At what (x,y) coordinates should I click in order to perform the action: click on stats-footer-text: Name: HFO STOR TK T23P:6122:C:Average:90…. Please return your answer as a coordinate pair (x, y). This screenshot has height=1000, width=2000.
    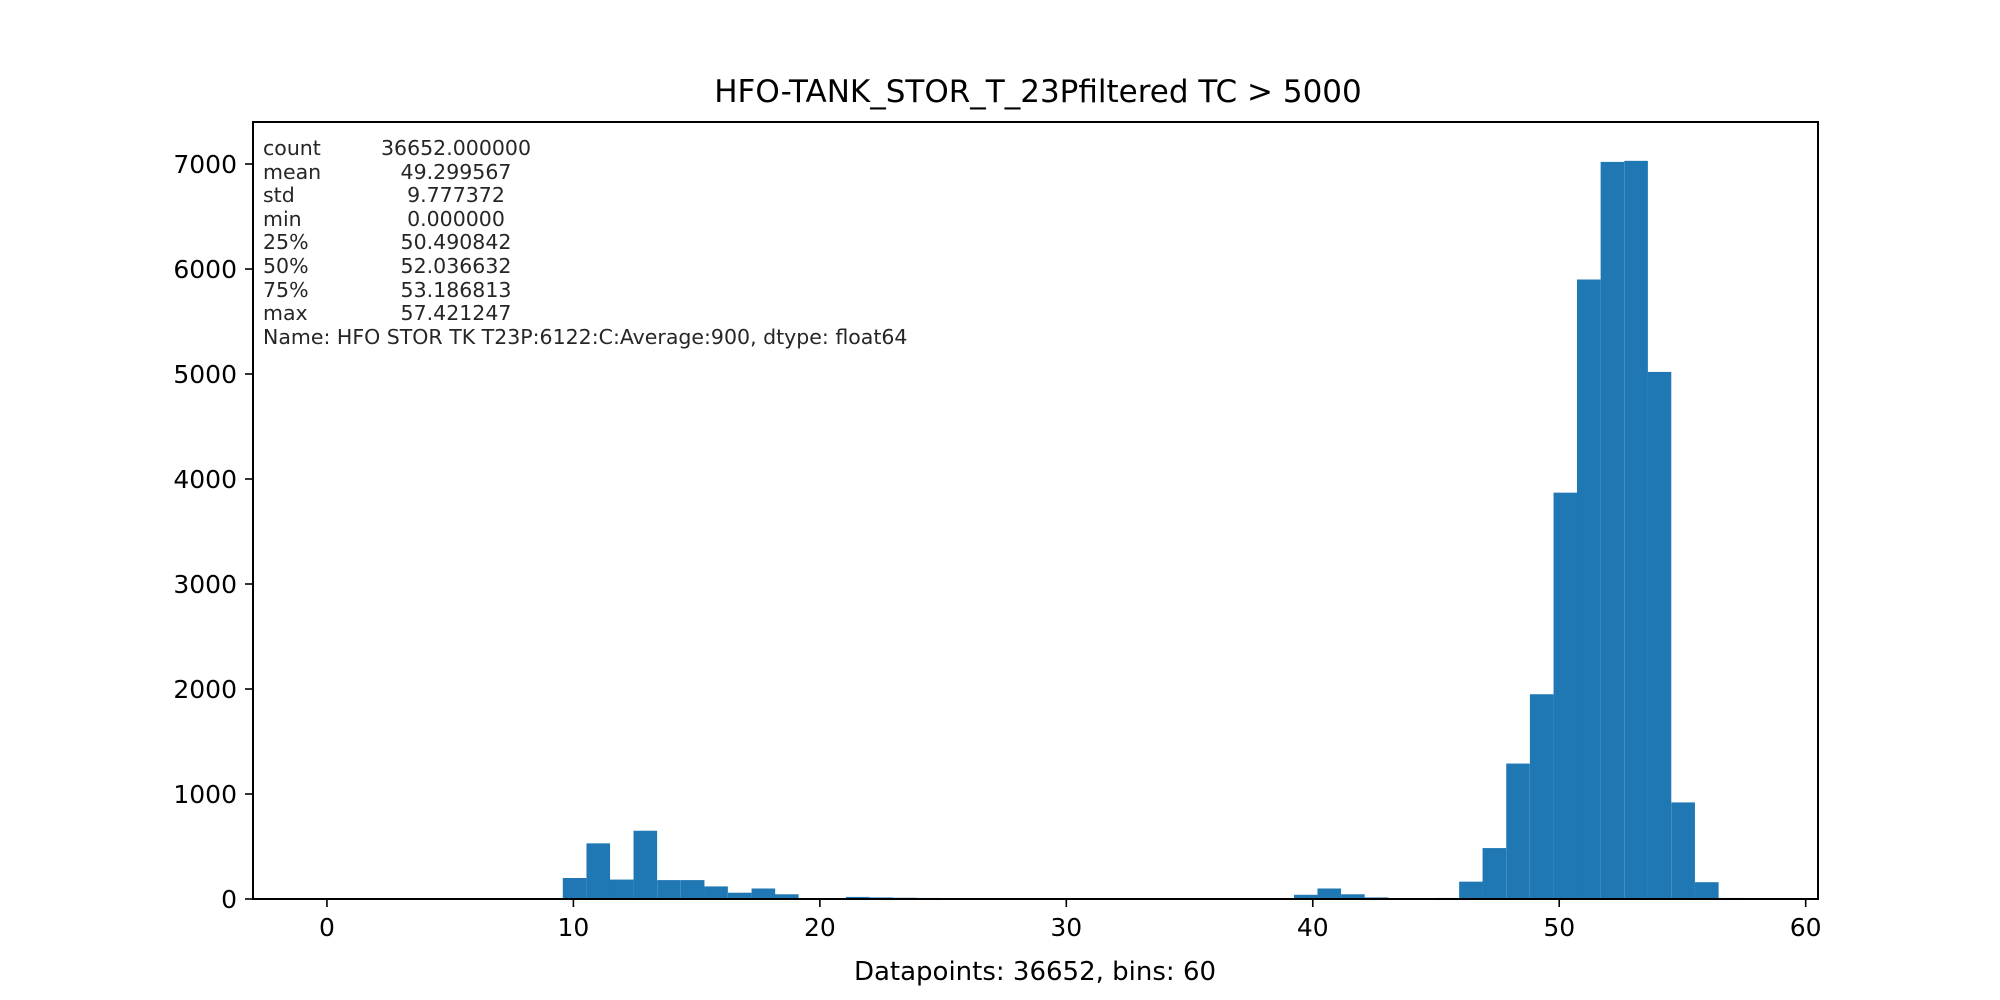
    Looking at the image, I should click on (585, 336).